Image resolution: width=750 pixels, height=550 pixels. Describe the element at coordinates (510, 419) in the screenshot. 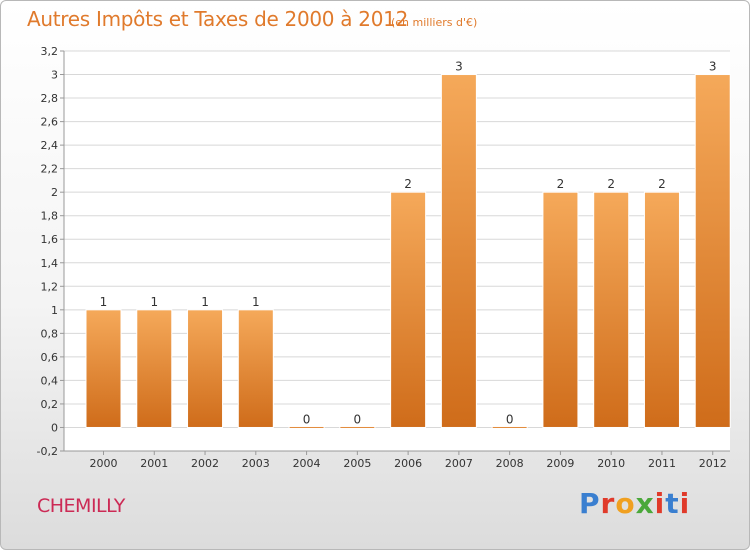

I see `value-label-2008: 0` at that location.